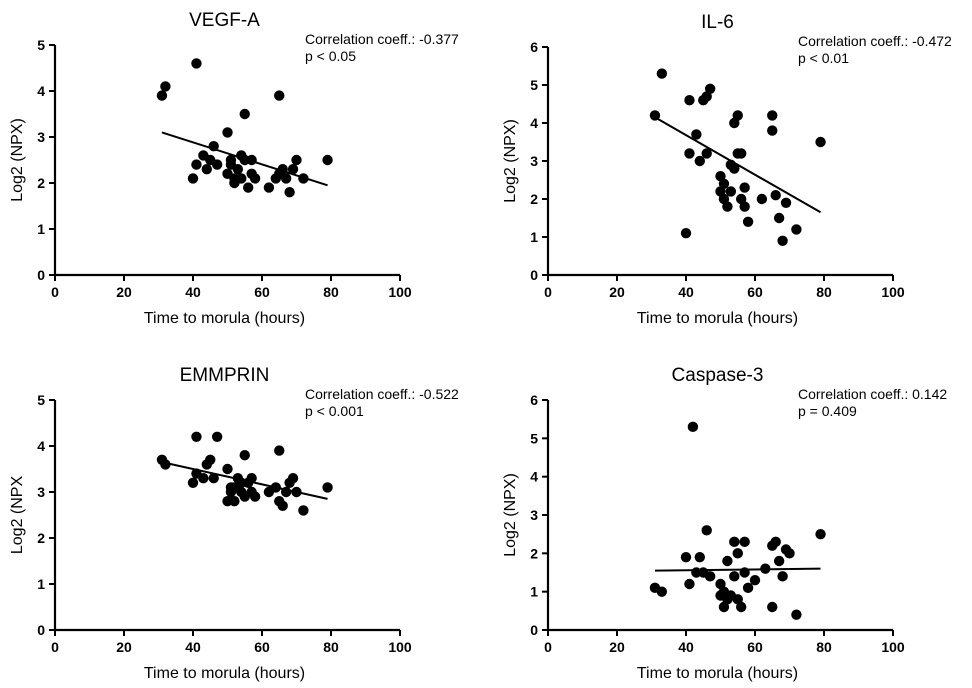 The width and height of the screenshot is (972, 688). Describe the element at coordinates (330, 56) in the screenshot. I see `annotation: p < 0.05` at that location.